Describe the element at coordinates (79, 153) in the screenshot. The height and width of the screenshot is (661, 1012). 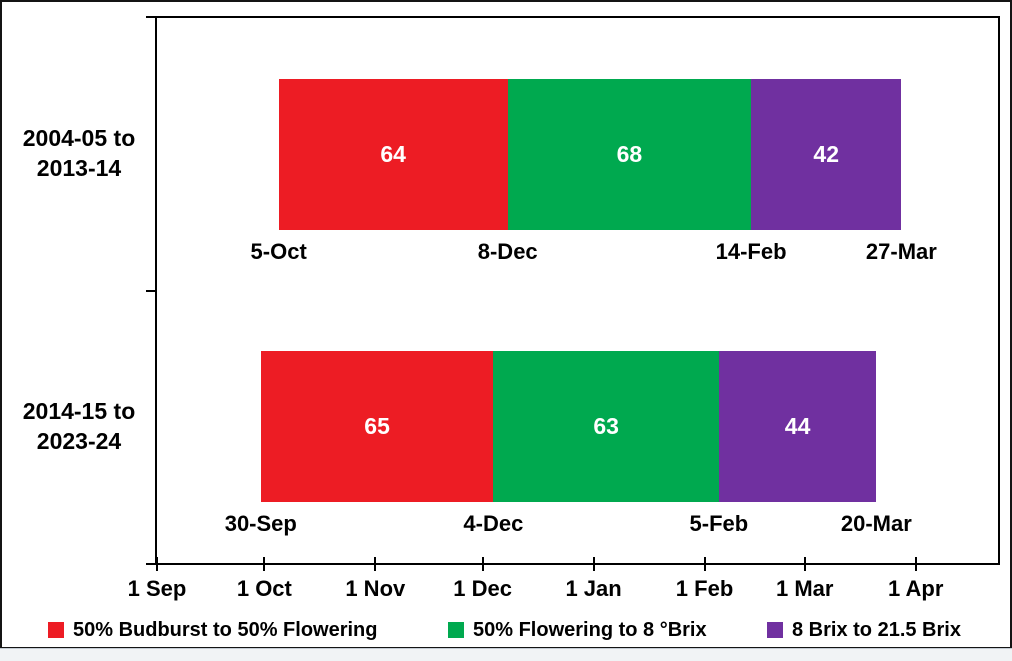
I see `category-label: 2004-05 to 2013-14` at that location.